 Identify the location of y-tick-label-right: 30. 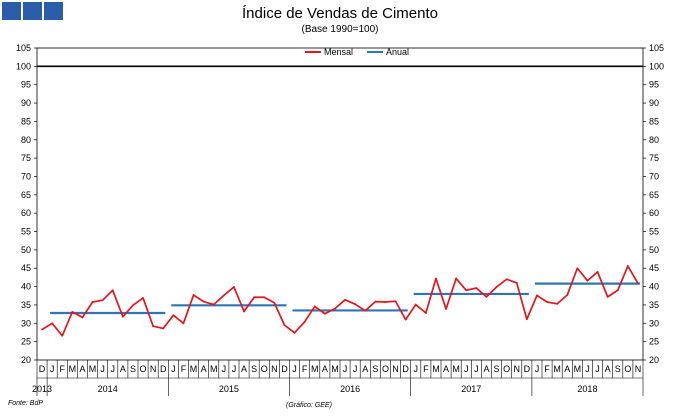
(654, 323).